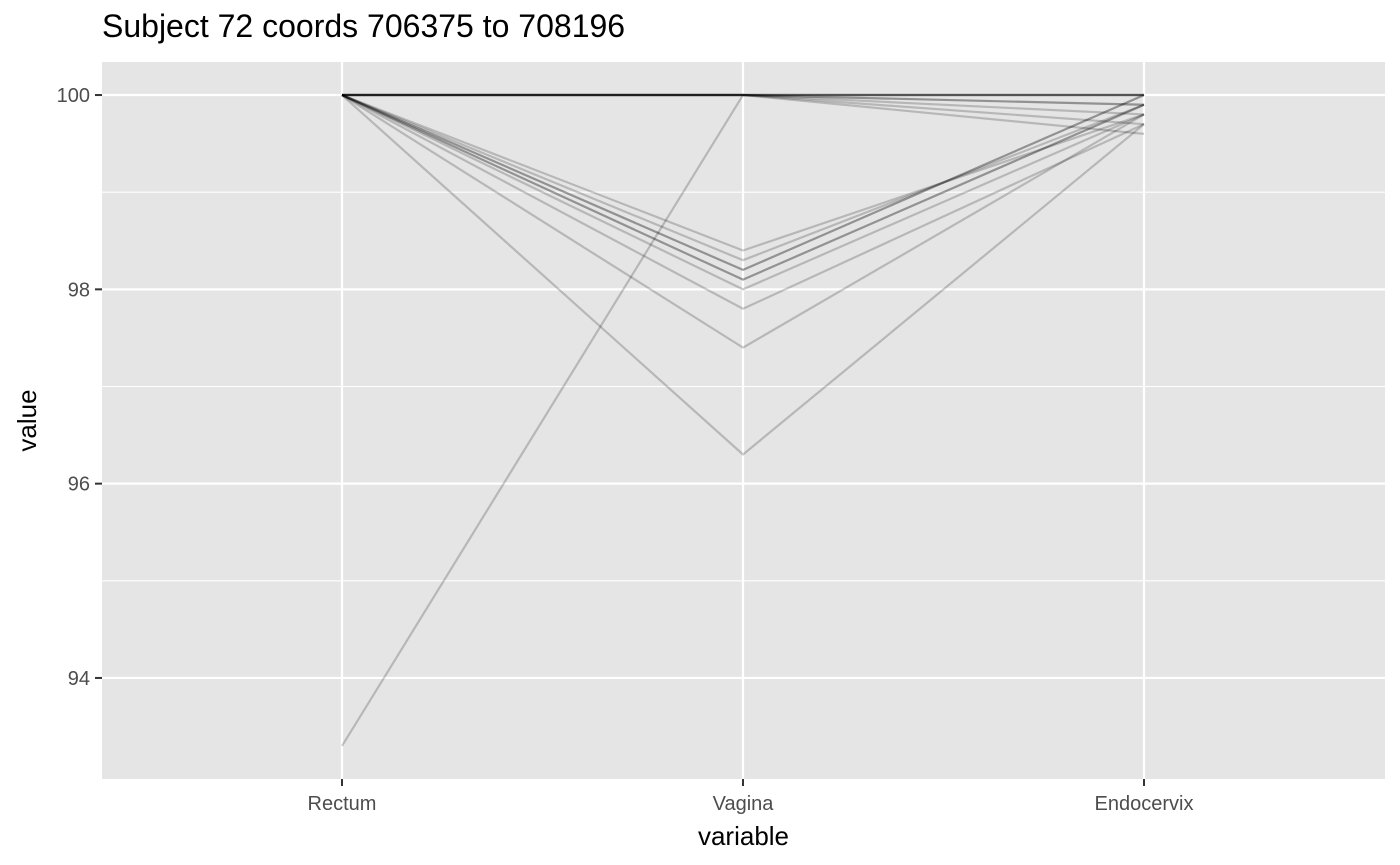 This screenshot has width=1400, height=865. What do you see at coordinates (1144, 804) in the screenshot?
I see `x-tick-label: Endocervix` at bounding box center [1144, 804].